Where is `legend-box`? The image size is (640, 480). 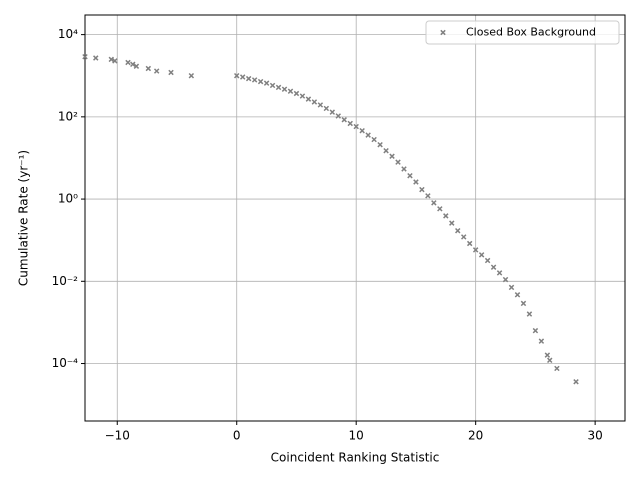
legend-box is located at coordinates (522, 32).